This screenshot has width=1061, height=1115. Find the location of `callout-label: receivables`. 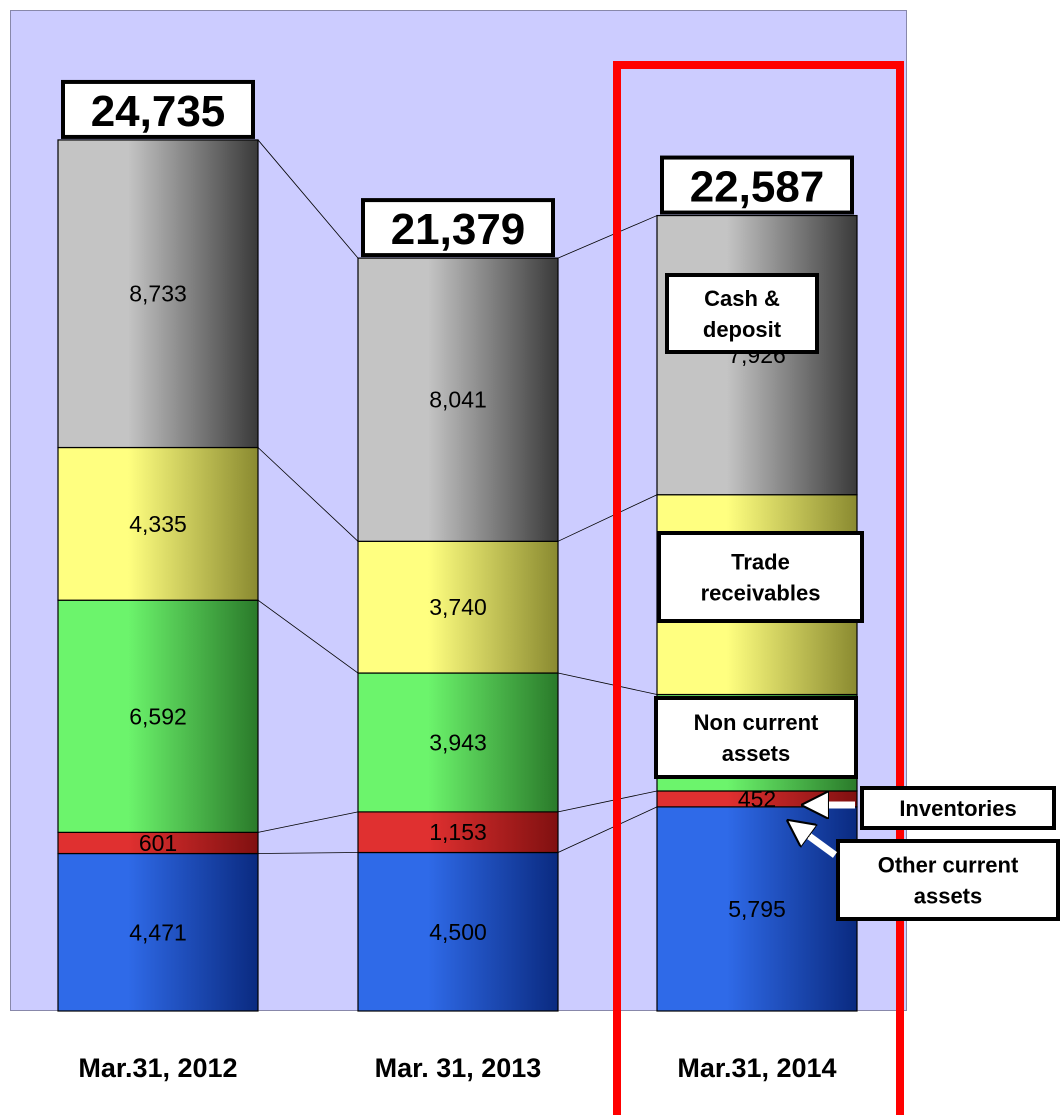

callout-label: receivables is located at coordinates (761, 593).